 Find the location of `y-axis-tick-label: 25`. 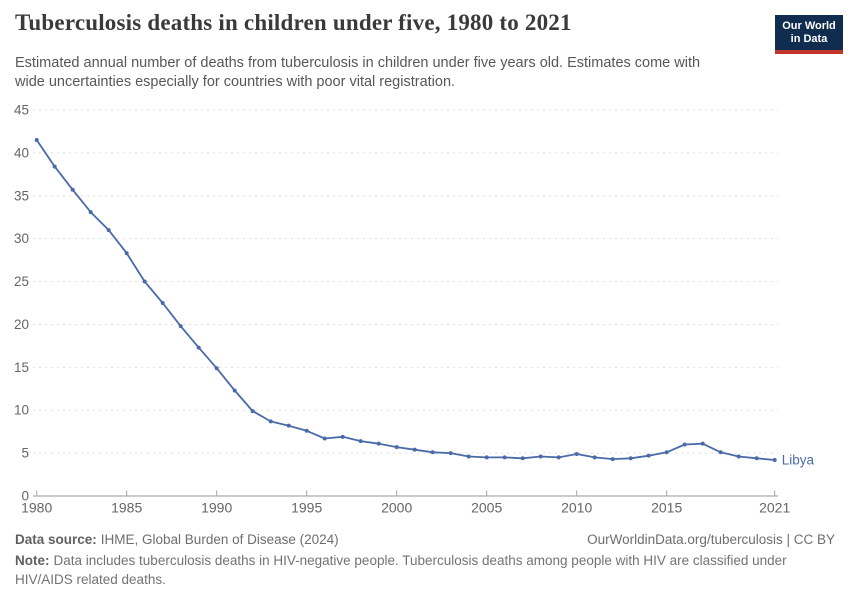

y-axis-tick-label: 25 is located at coordinates (21, 281).